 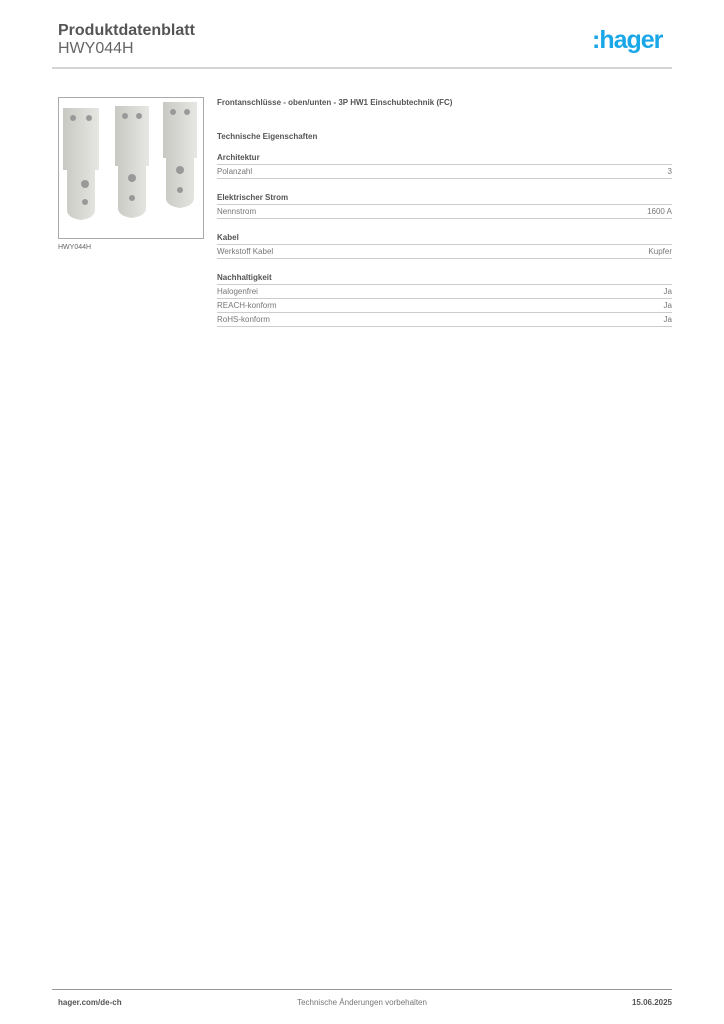 What do you see at coordinates (669, 171) in the screenshot?
I see `property-value: 3` at bounding box center [669, 171].